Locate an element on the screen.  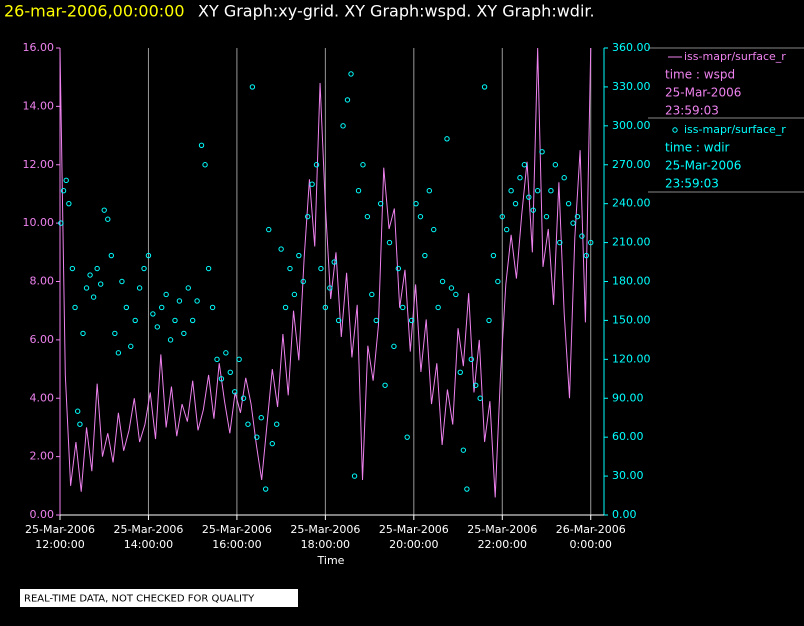
y2-tick-label: 180.00 is located at coordinates (631, 281).